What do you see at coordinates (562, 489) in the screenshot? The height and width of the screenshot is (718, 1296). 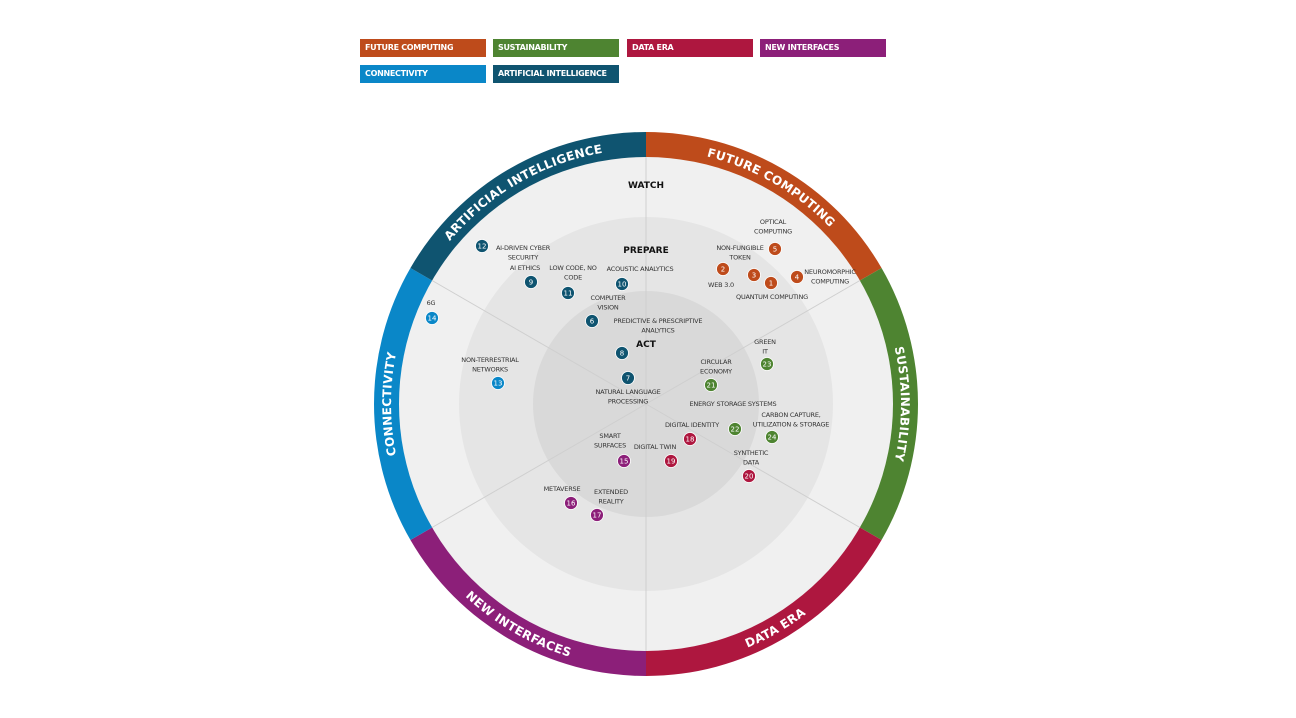 I see `technology-label: METAVERSE` at bounding box center [562, 489].